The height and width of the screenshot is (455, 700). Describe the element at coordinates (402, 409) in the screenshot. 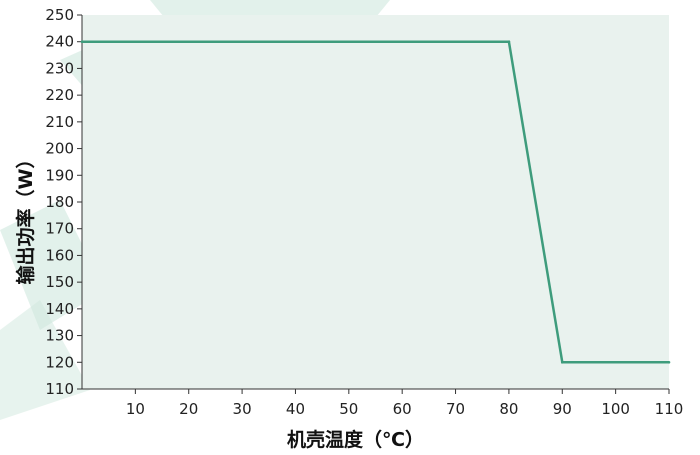

I see `x-tick-label: 60` at that location.